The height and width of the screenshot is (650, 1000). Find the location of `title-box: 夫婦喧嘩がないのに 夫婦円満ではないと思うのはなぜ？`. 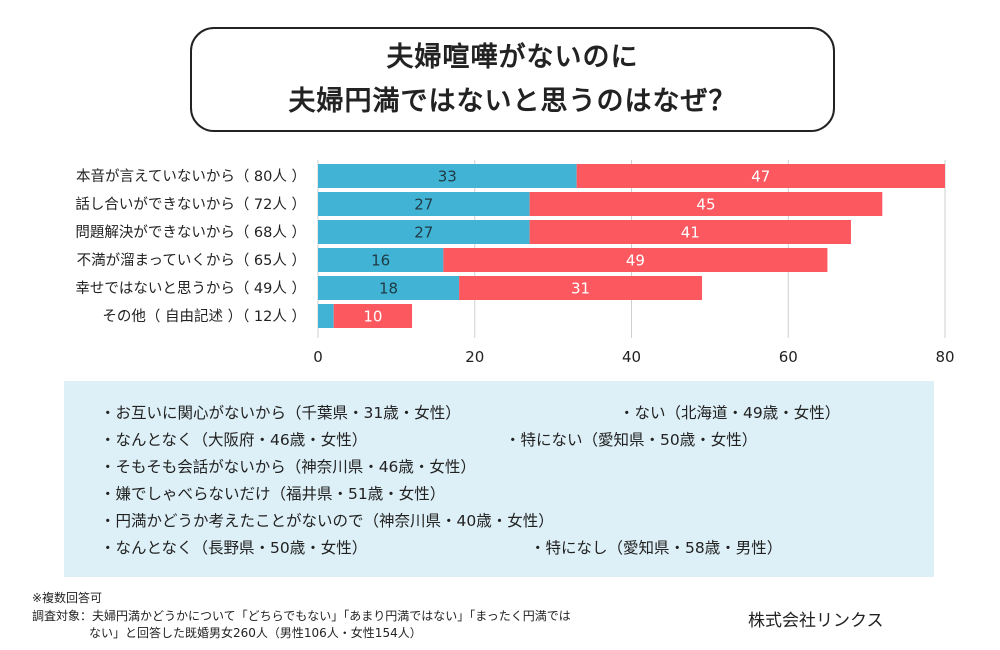

title-box: 夫婦喧嘩がないのに 夫婦円満ではないと思うのはなぜ？ is located at coordinates (512, 79).